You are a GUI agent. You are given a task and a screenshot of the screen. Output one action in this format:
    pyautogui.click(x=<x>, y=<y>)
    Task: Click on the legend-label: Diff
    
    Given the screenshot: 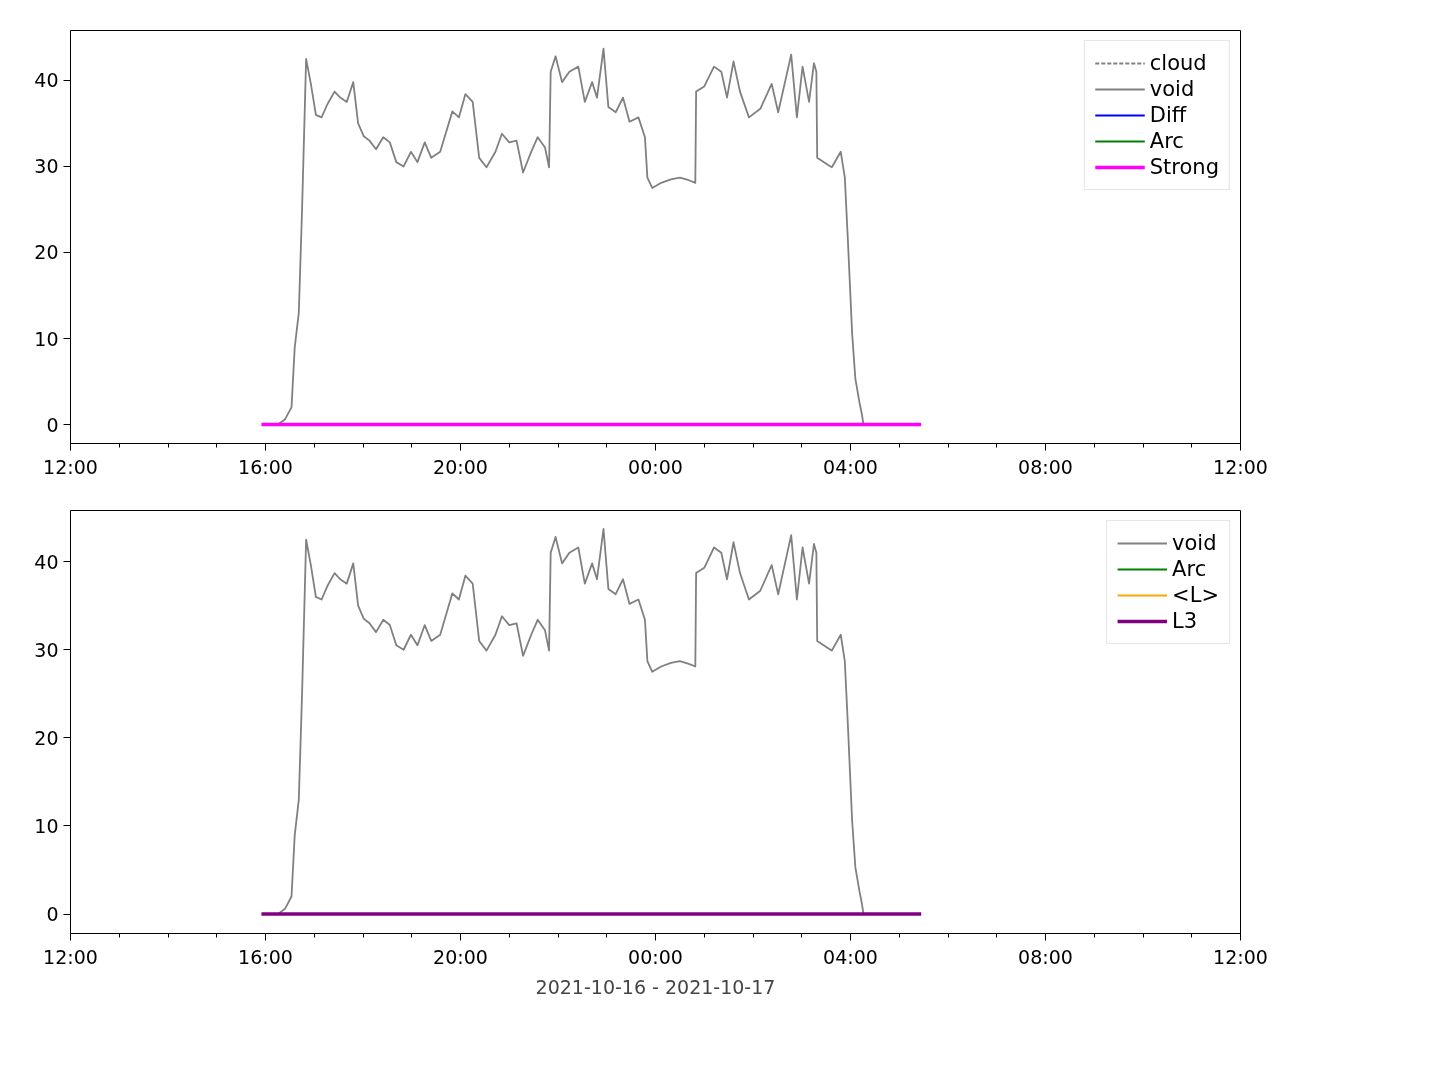 What is the action you would take?
    pyautogui.click(x=1168, y=115)
    